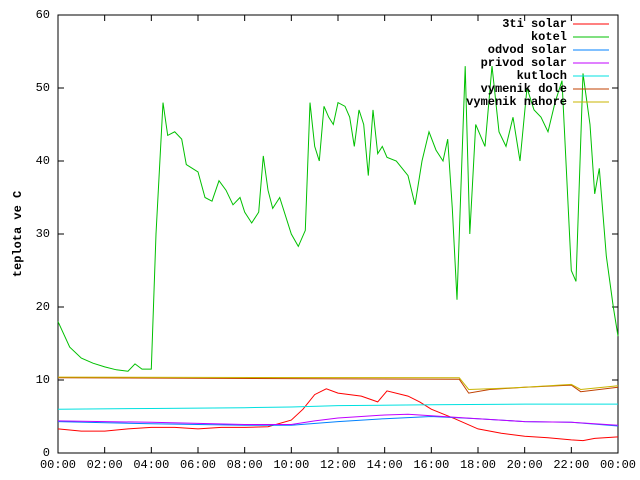 This screenshot has width=640, height=480. Describe the element at coordinates (43, 161) in the screenshot. I see `y-tick-label: 40` at that location.